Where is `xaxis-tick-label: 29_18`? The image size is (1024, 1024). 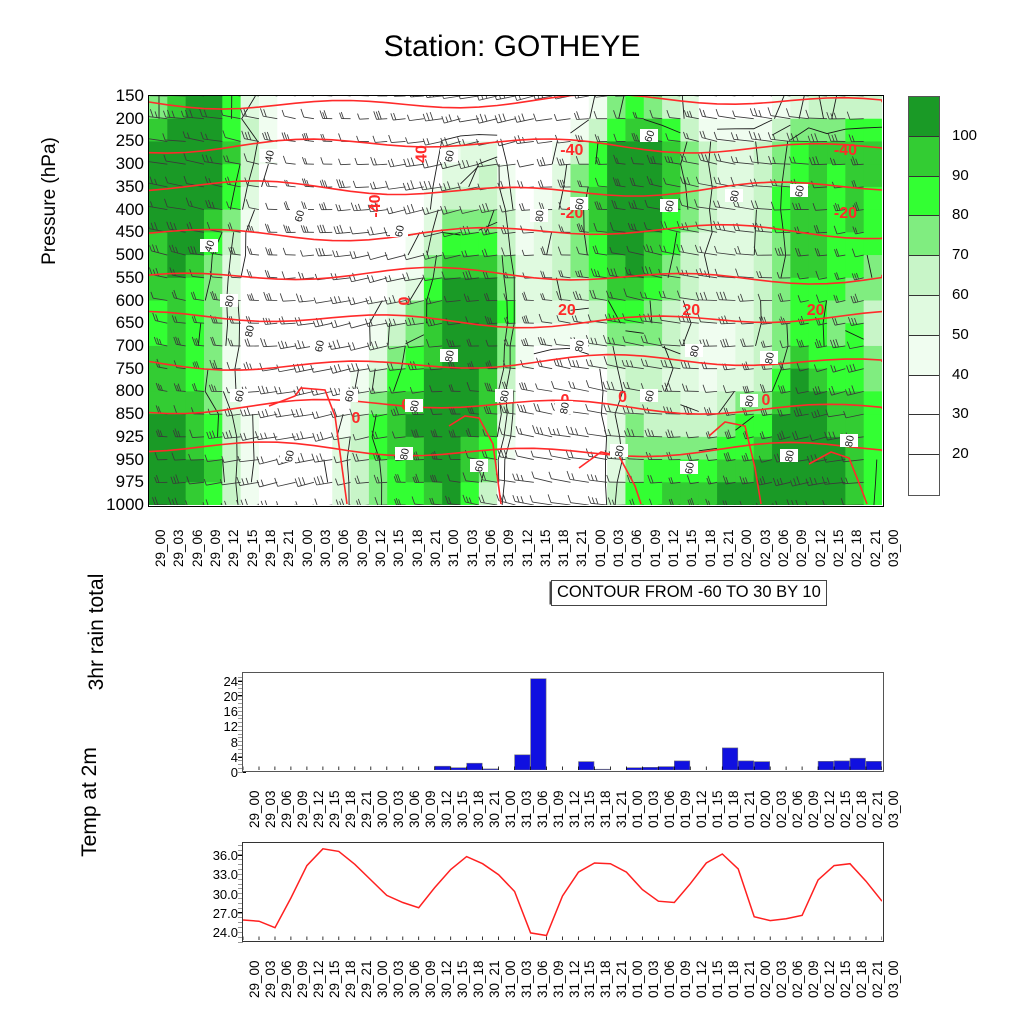
xaxis-tick-label: 29_18 is located at coordinates (270, 548).